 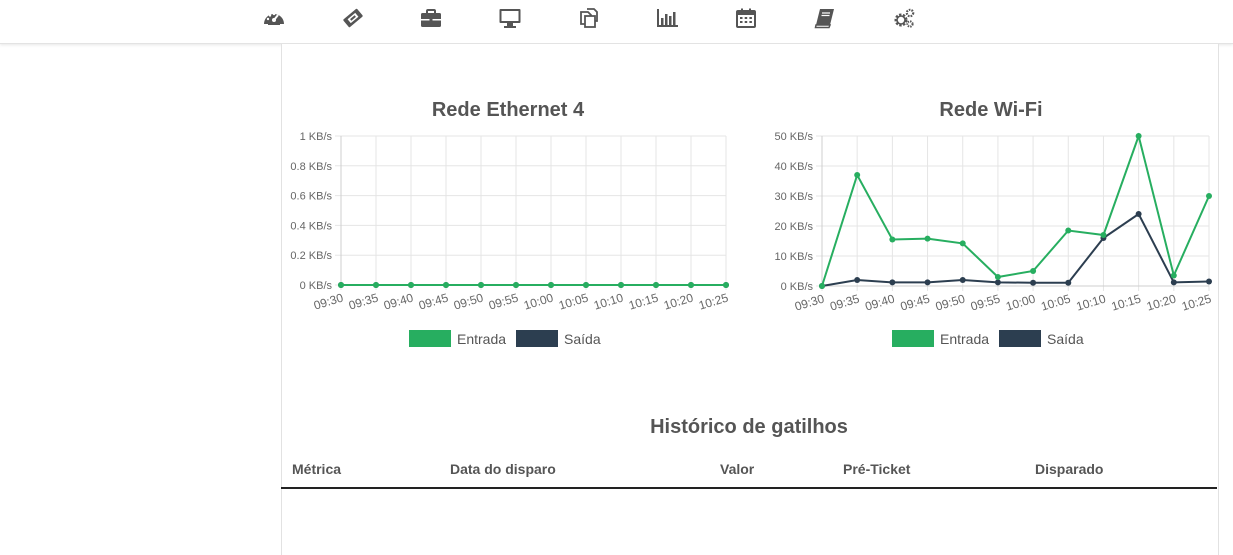 I want to click on ticket-icon, so click(x=353, y=18).